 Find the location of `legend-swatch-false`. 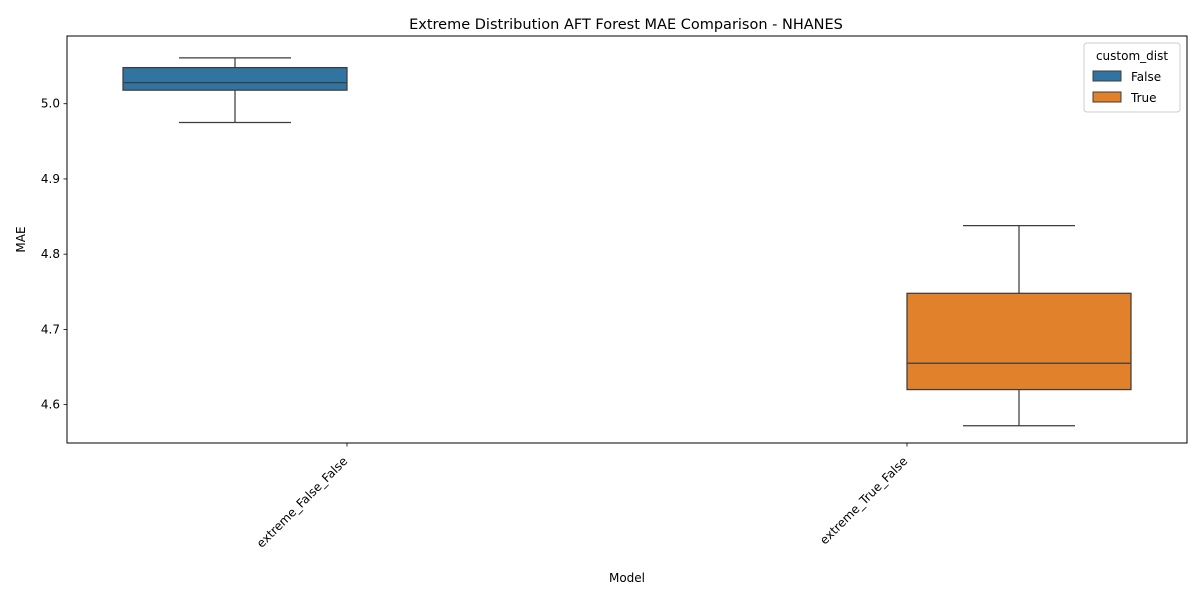

legend-swatch-false is located at coordinates (1107, 76).